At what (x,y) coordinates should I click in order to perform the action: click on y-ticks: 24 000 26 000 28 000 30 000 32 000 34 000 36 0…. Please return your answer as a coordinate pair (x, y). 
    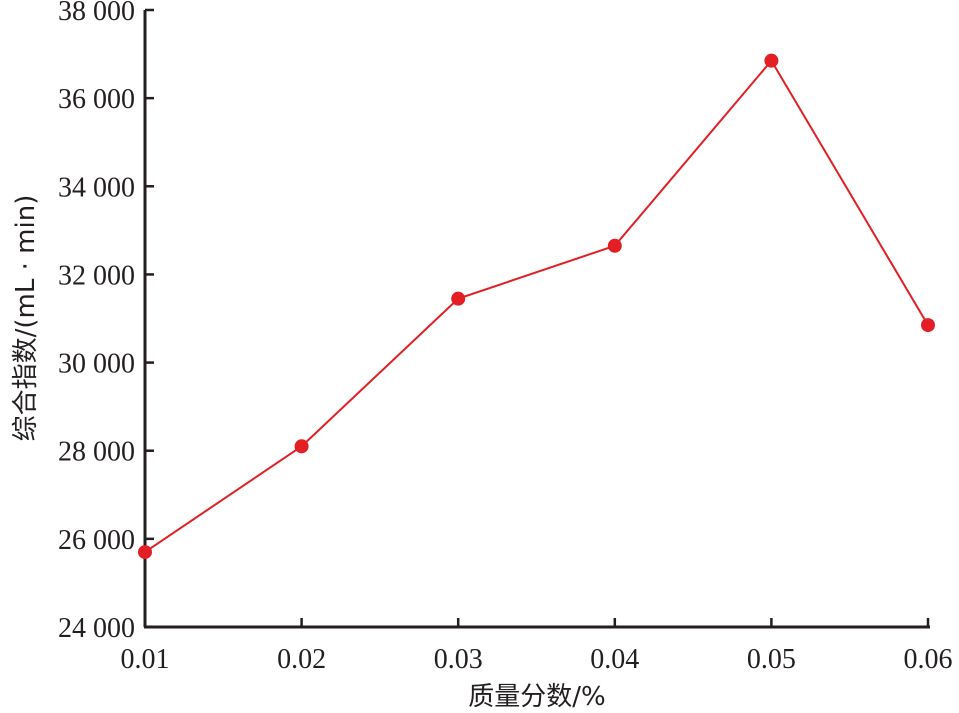
    Looking at the image, I should click on (106, 322).